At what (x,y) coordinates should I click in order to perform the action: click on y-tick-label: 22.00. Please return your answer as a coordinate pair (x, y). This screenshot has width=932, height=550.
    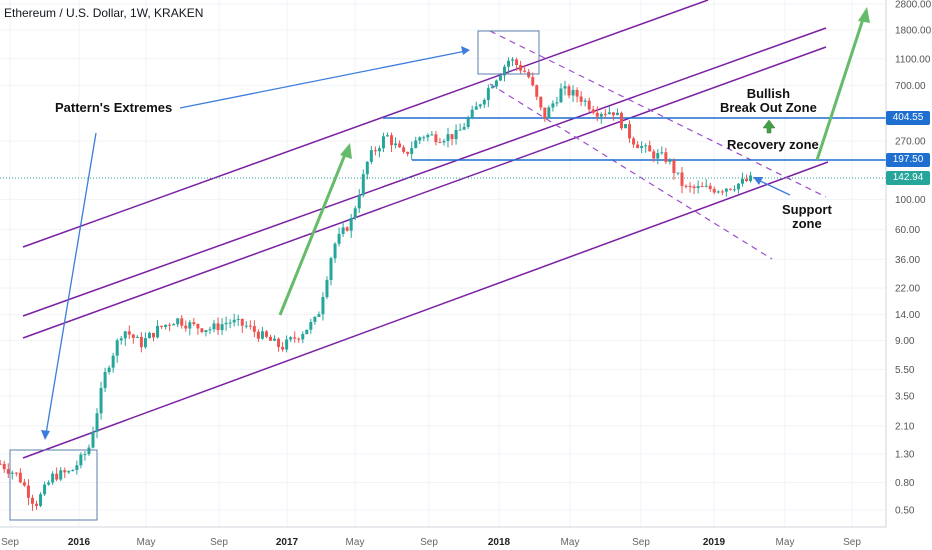
    Looking at the image, I should click on (907, 289).